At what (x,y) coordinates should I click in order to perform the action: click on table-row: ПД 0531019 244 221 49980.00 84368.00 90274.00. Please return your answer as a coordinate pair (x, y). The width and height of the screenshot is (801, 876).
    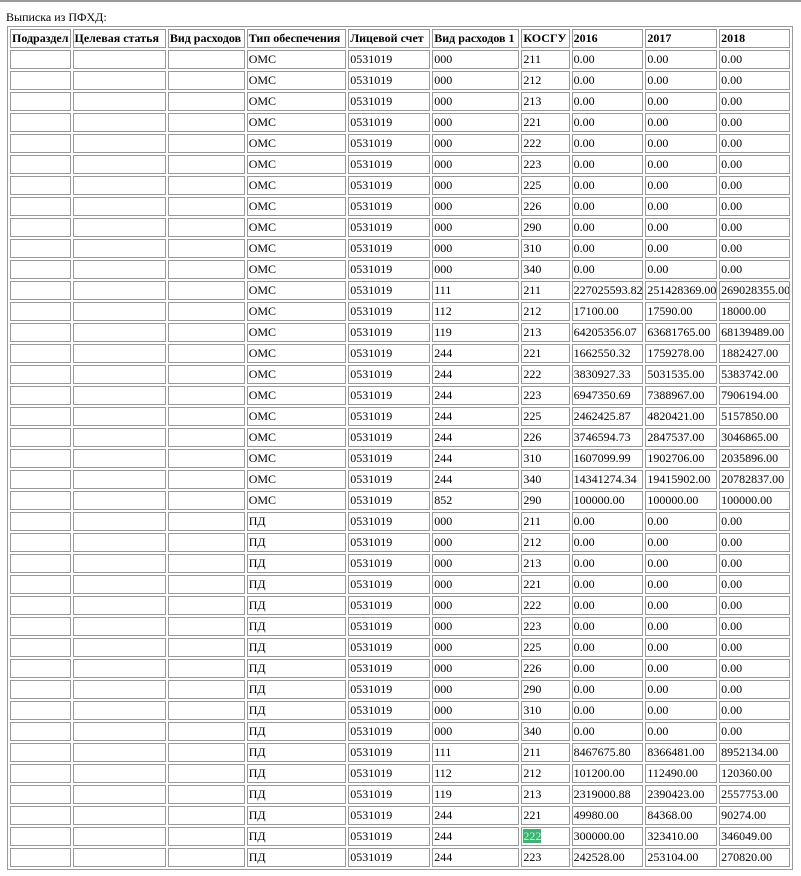
    Looking at the image, I should click on (400, 815).